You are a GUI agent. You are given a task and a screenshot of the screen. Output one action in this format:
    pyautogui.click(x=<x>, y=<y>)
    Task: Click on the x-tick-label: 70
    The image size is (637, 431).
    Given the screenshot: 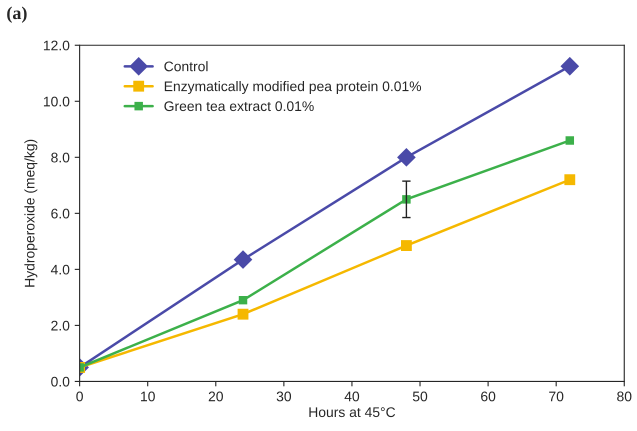 What is the action you would take?
    pyautogui.click(x=556, y=397)
    